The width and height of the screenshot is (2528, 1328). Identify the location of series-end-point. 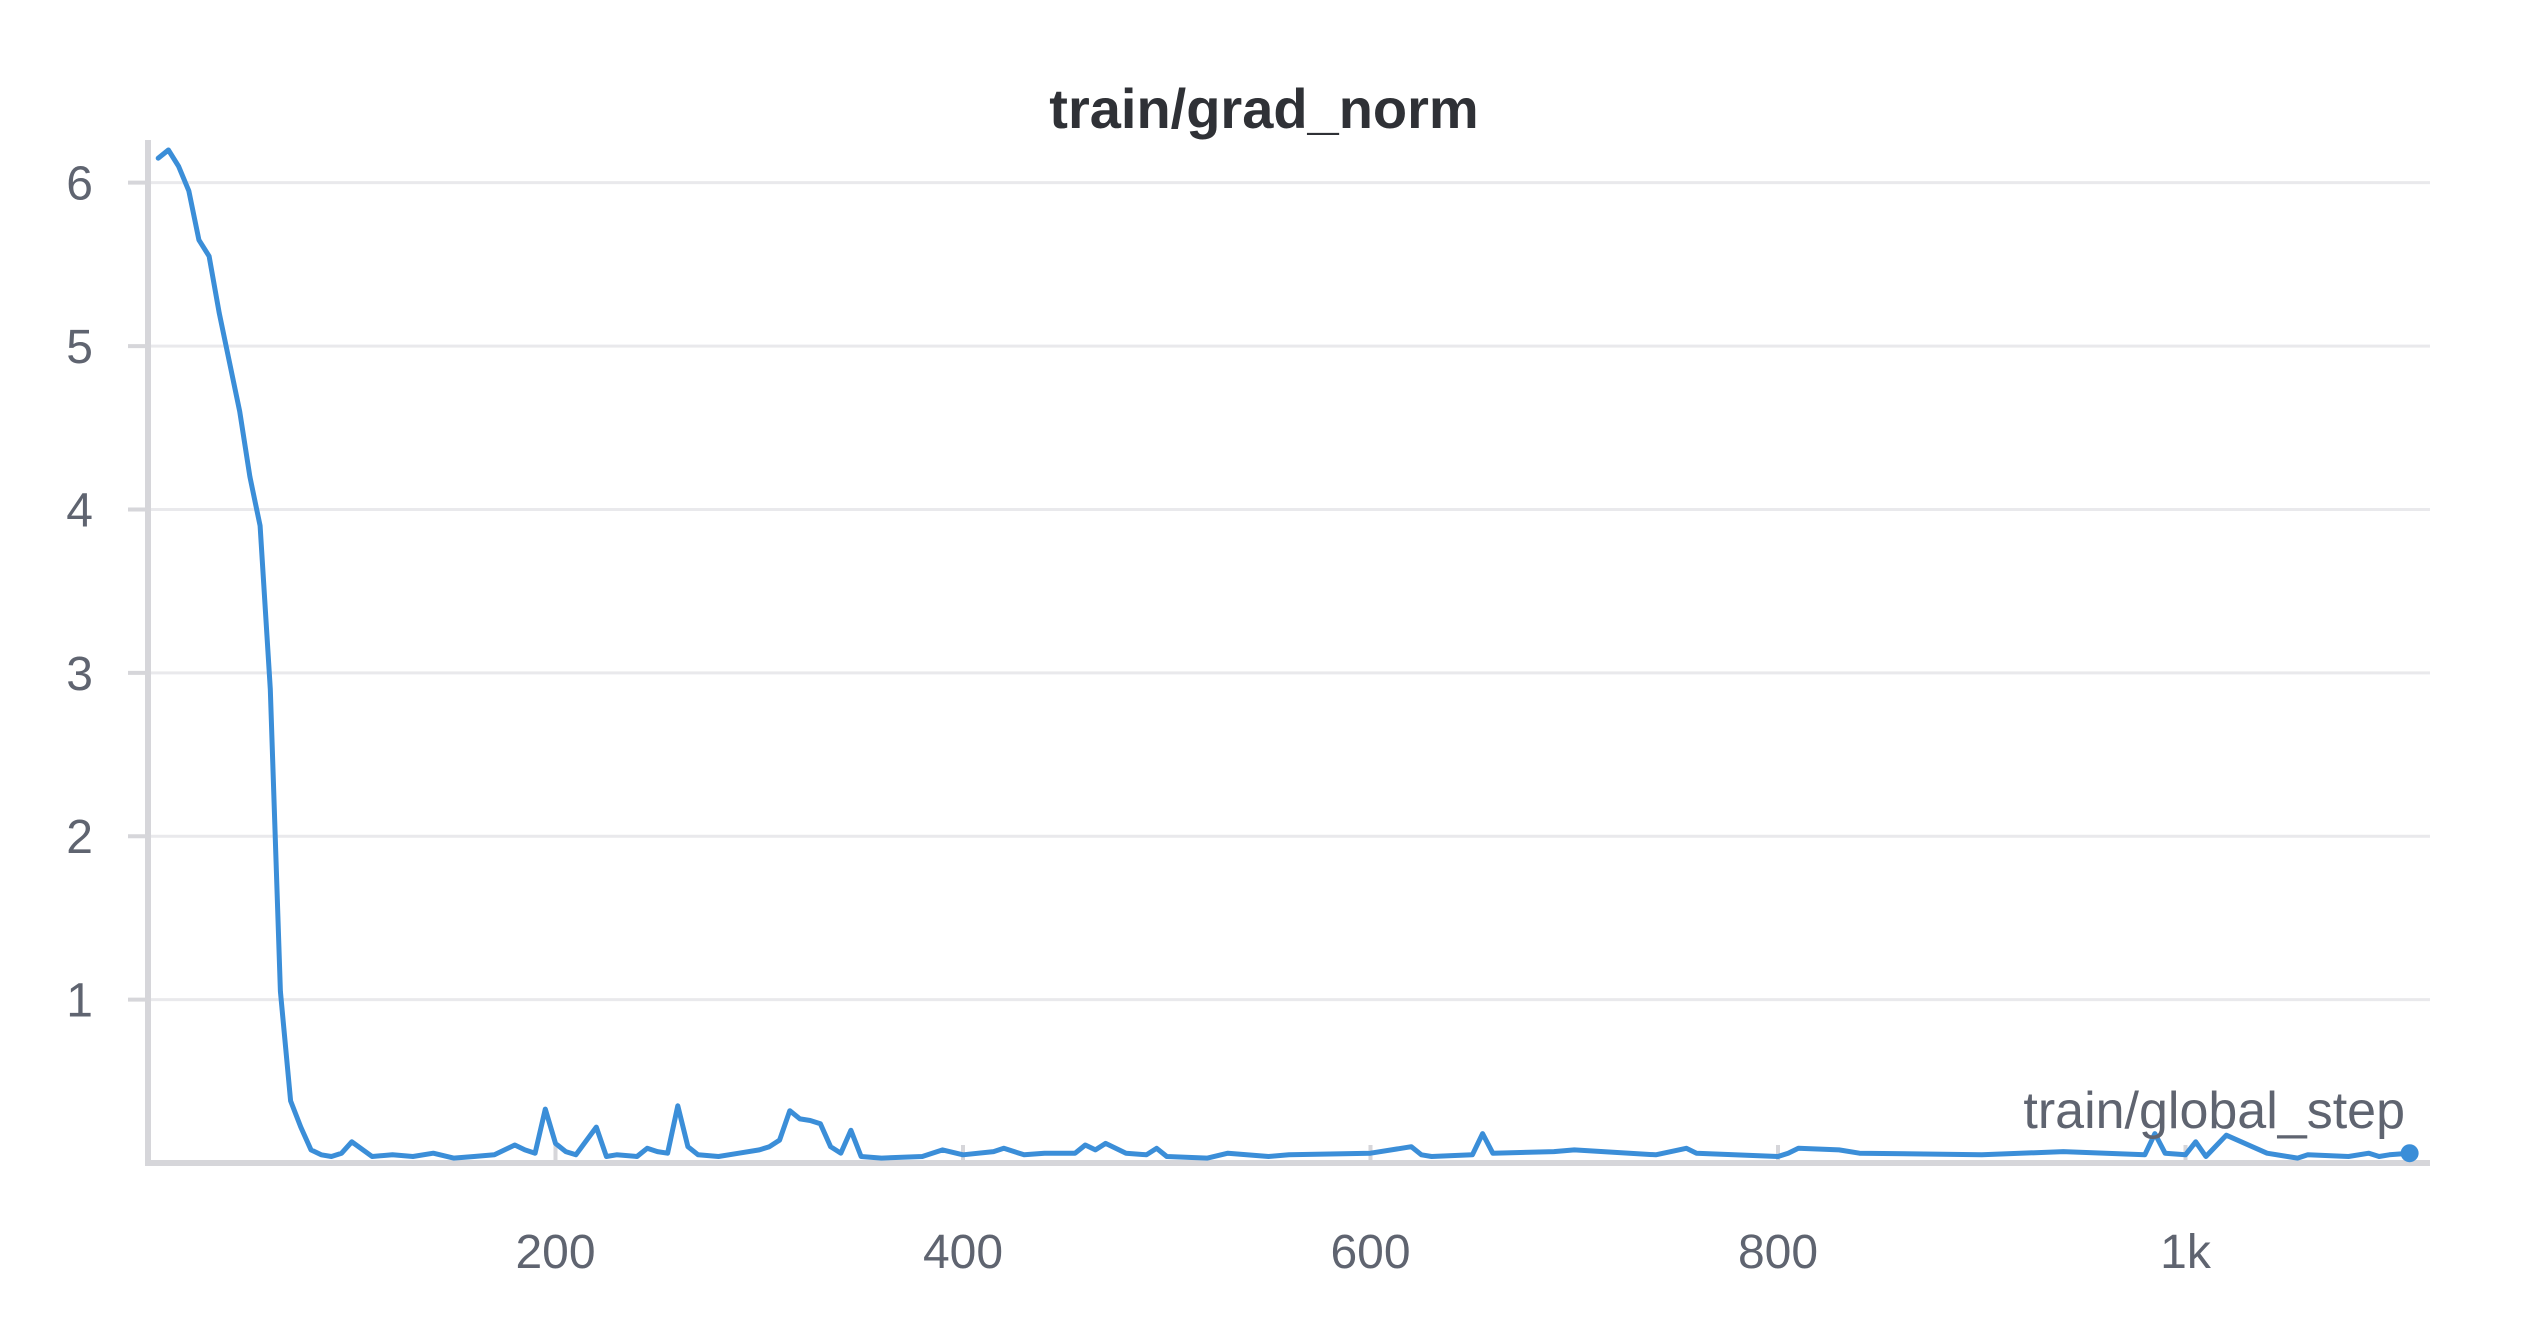
(2409, 1153).